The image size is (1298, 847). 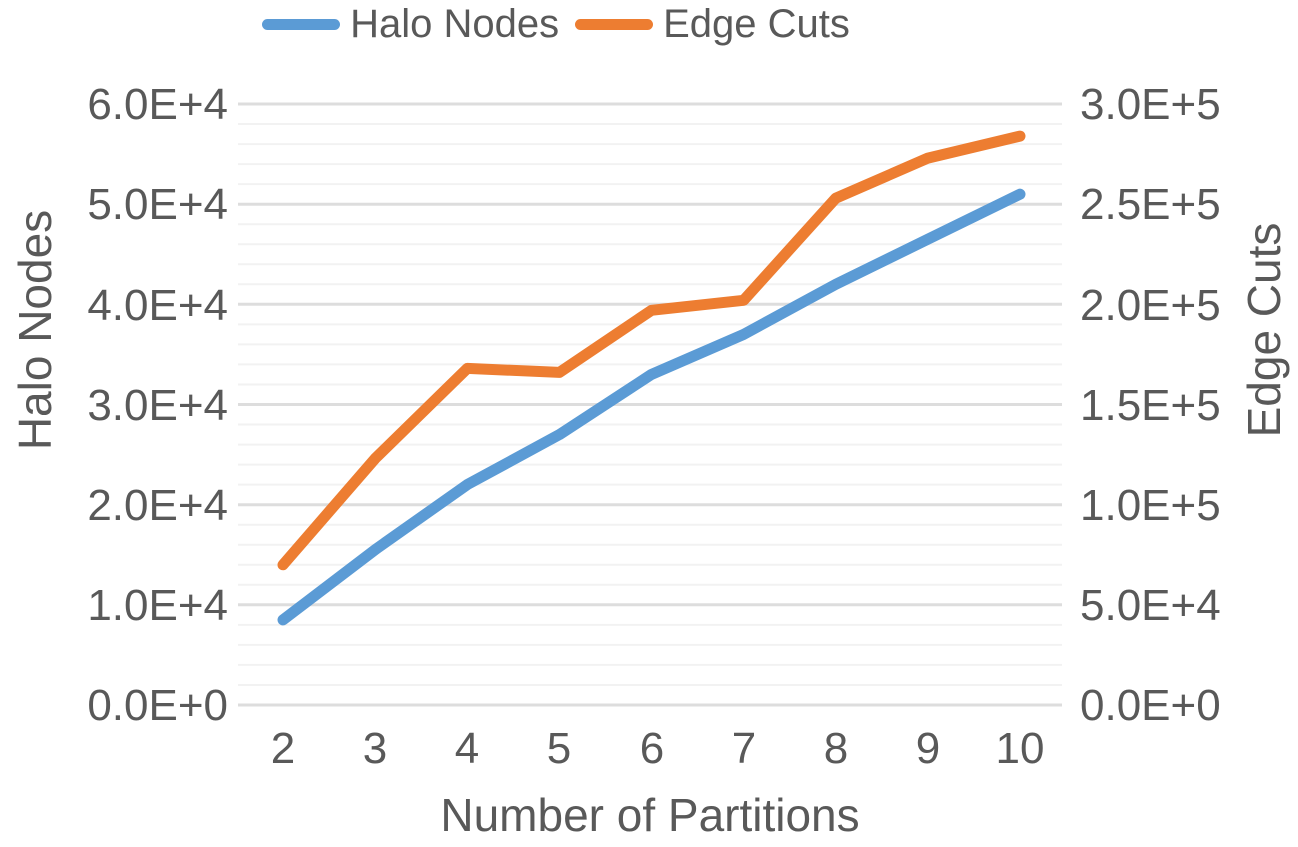 I want to click on x-axis-tick: 8, so click(x=836, y=748).